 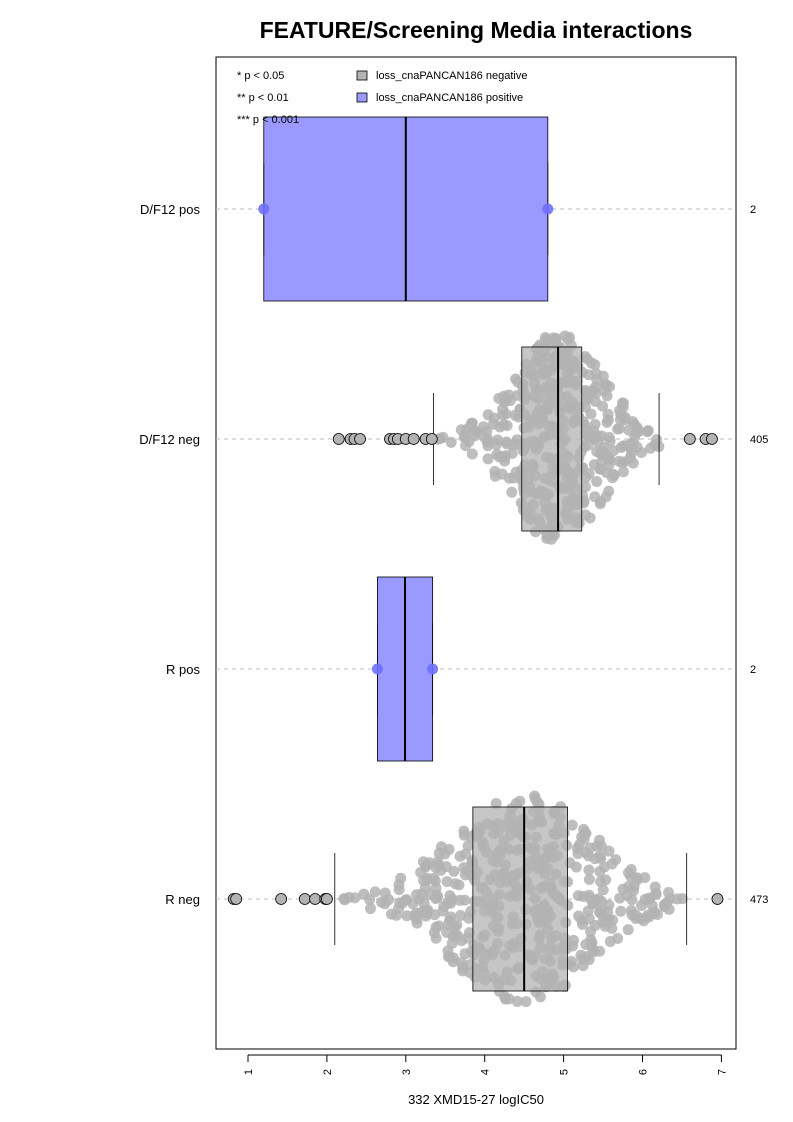 What do you see at coordinates (182, 899) in the screenshot?
I see `category-label-3: R neg` at bounding box center [182, 899].